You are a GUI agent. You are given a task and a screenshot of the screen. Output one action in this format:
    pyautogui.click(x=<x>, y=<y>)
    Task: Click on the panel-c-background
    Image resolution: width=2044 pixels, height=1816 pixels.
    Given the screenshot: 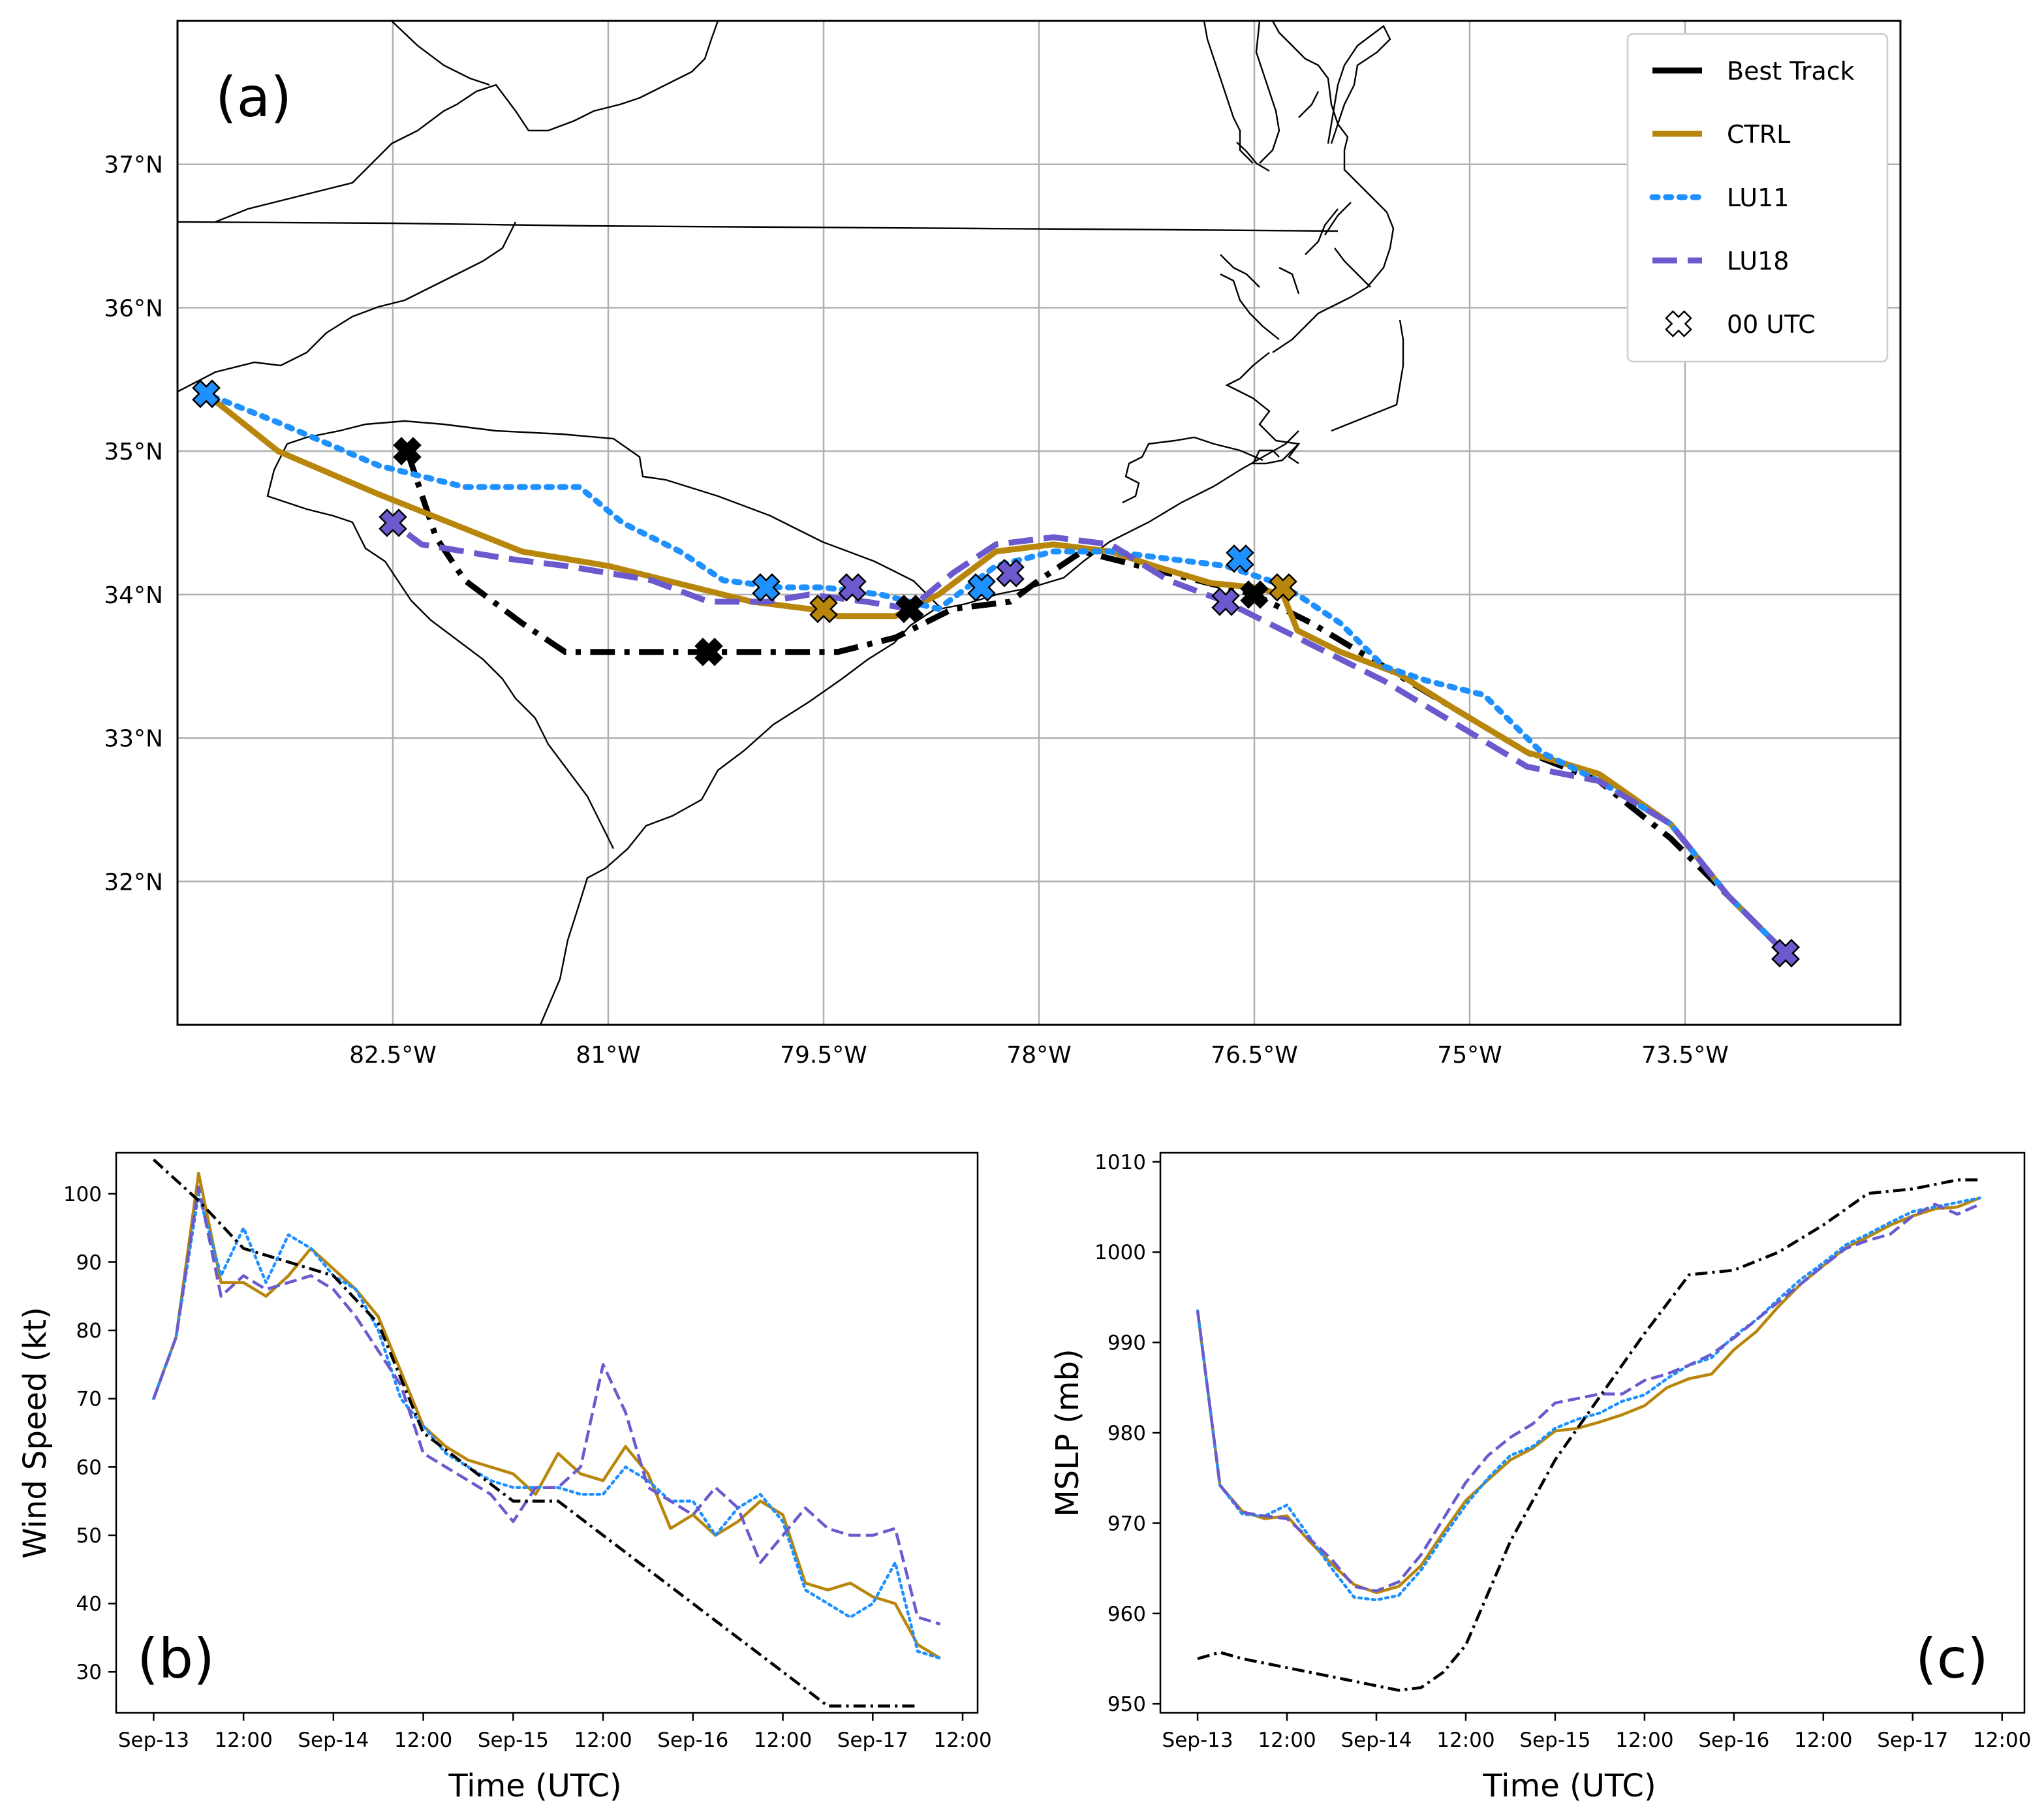 What is the action you would take?
    pyautogui.click(x=1592, y=1433)
    